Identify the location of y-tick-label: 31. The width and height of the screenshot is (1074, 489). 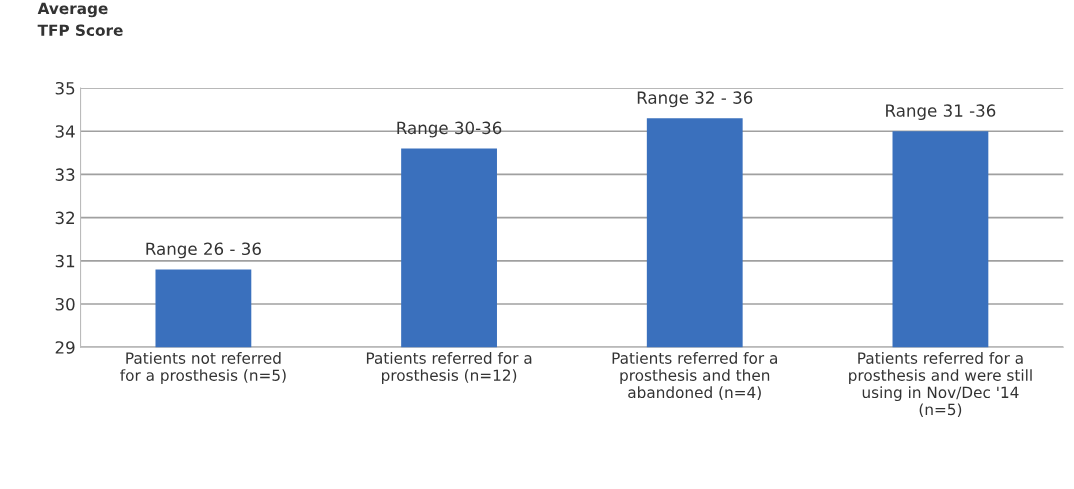
(65, 261).